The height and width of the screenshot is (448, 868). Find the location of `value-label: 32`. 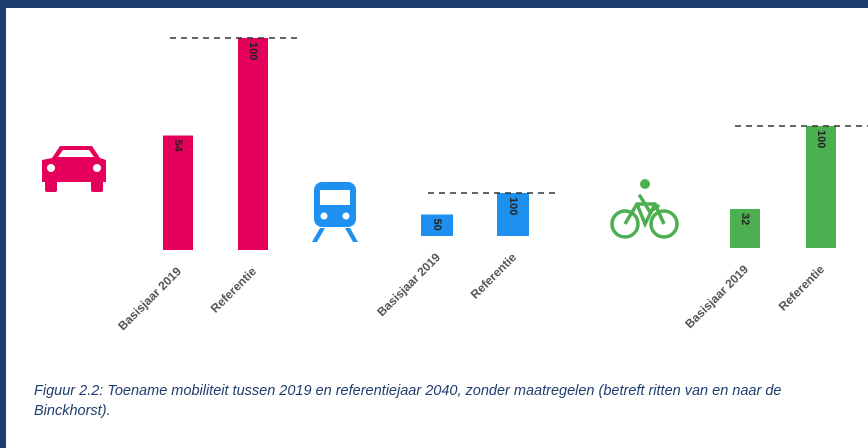

value-label: 32 is located at coordinates (745, 219).